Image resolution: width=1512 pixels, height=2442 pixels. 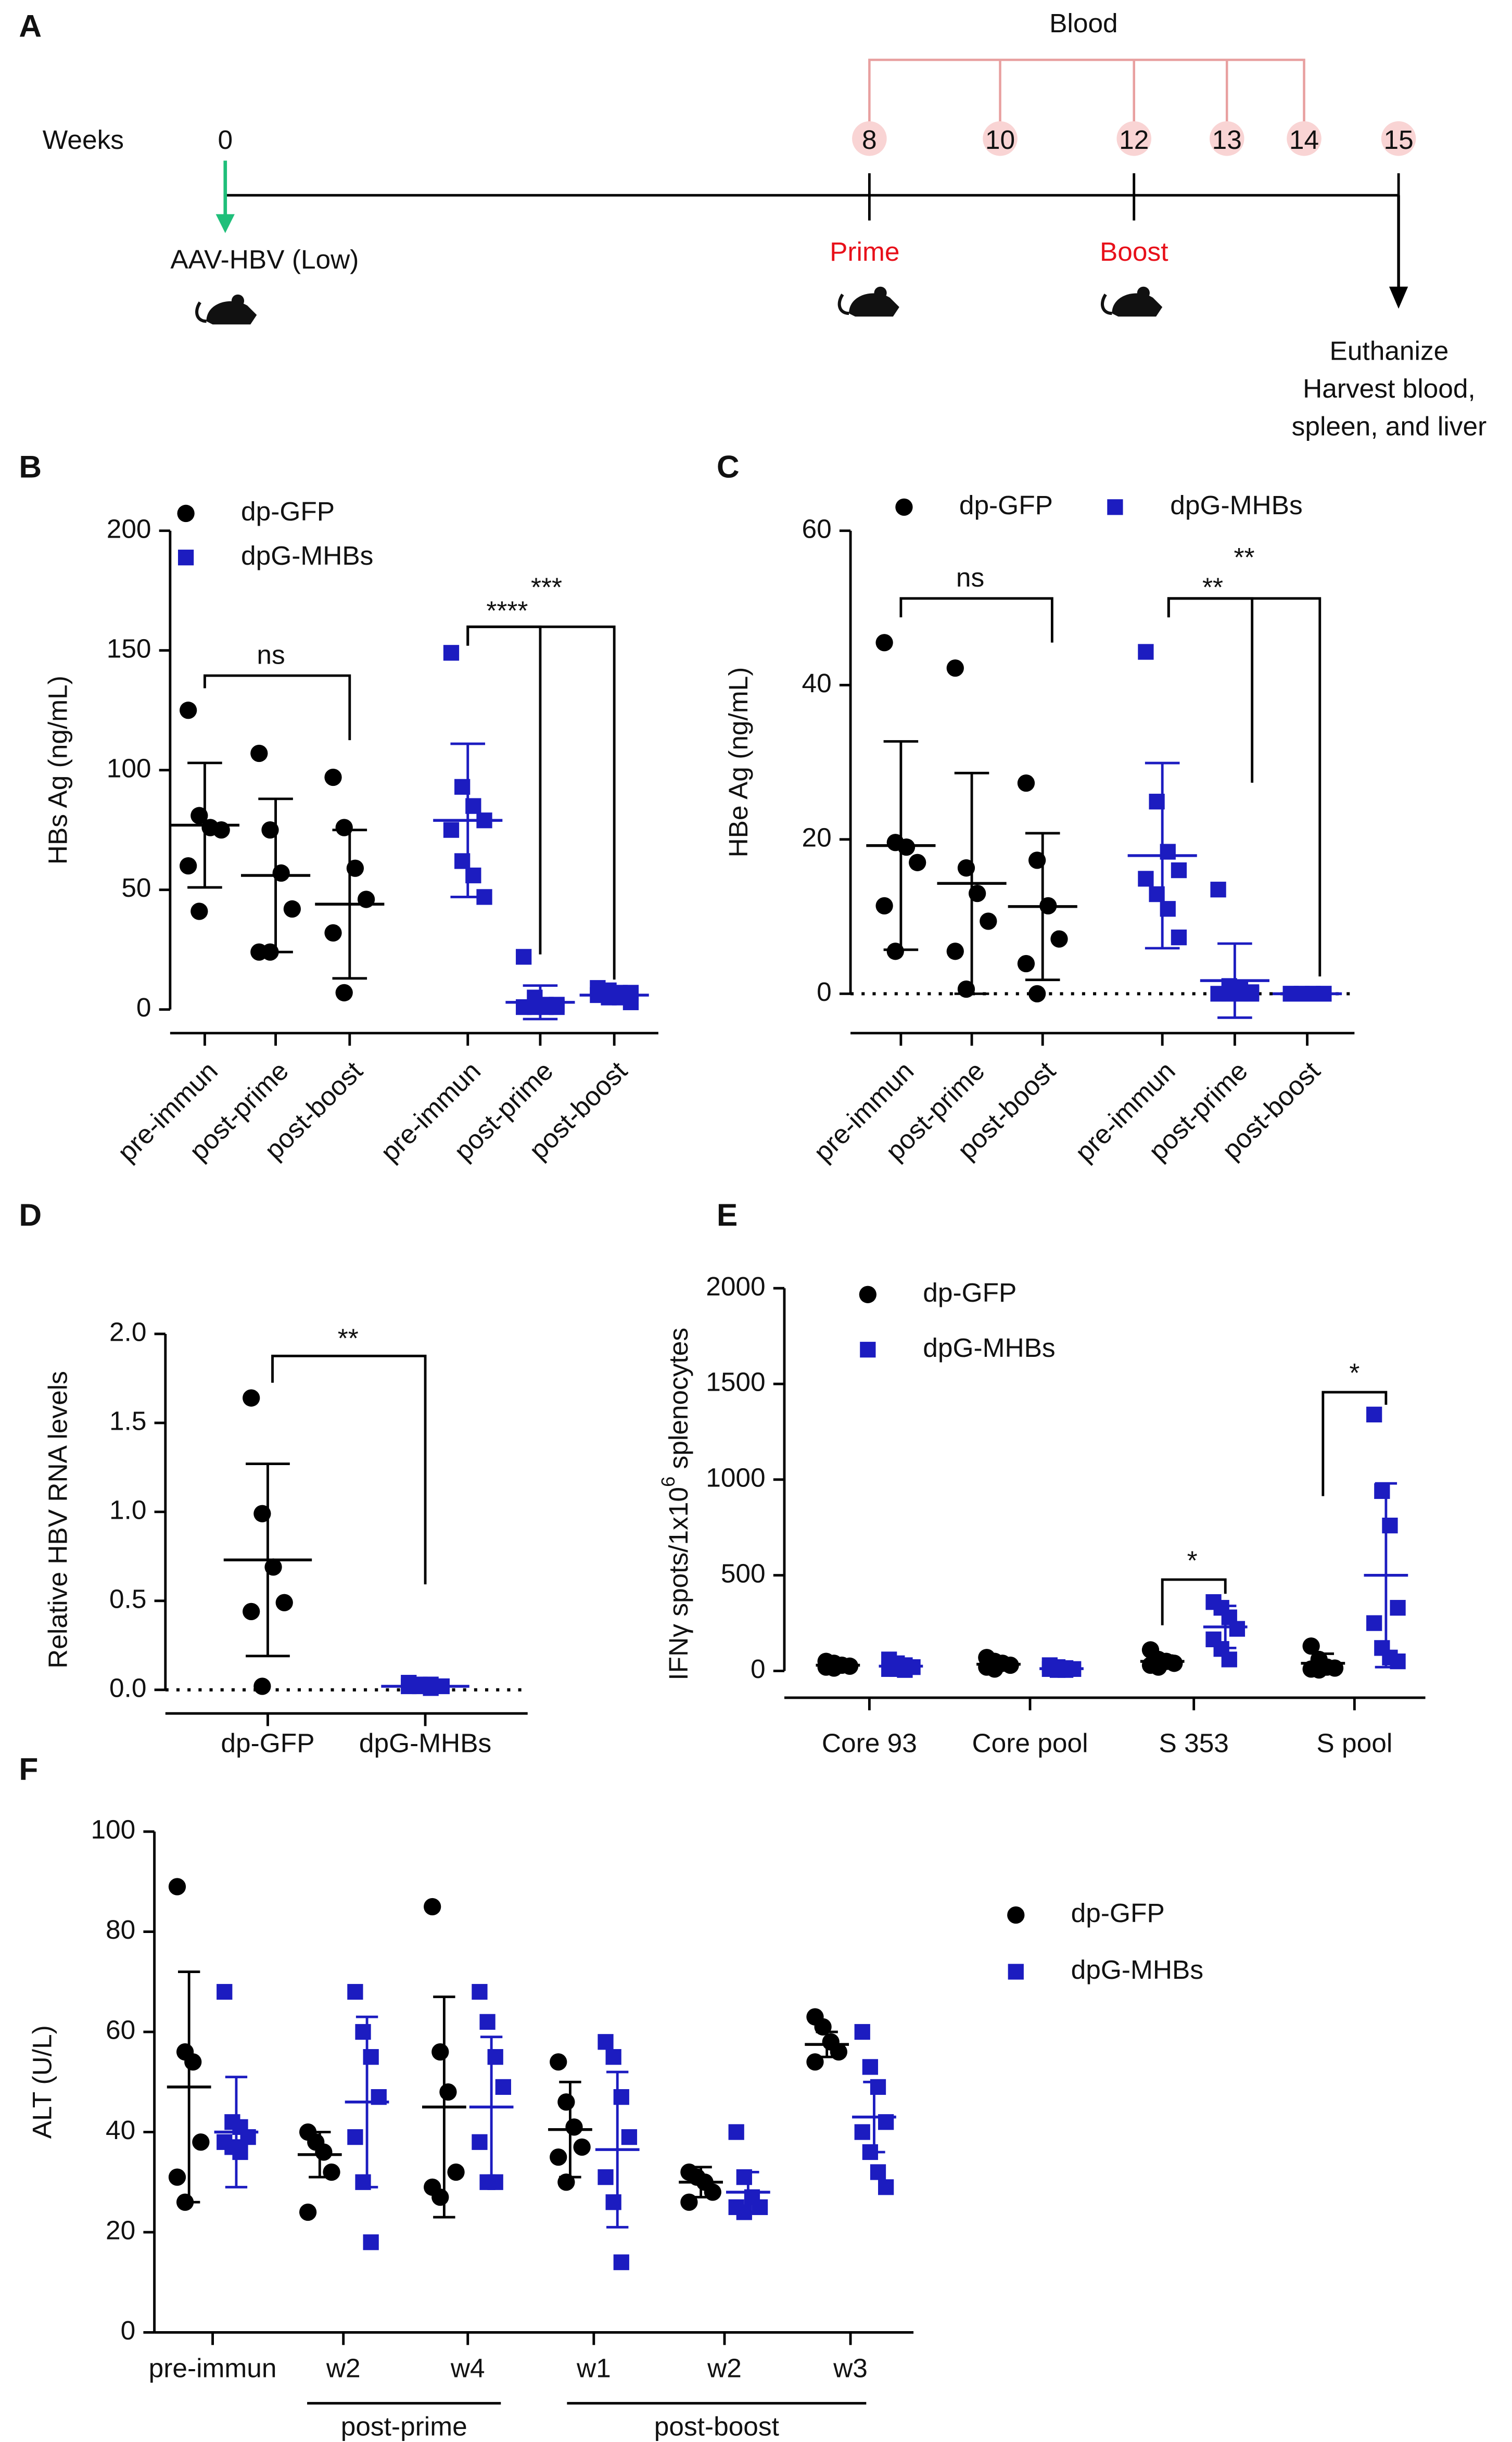 What do you see at coordinates (546, 587) in the screenshot?
I see `significance-label: ***` at bounding box center [546, 587].